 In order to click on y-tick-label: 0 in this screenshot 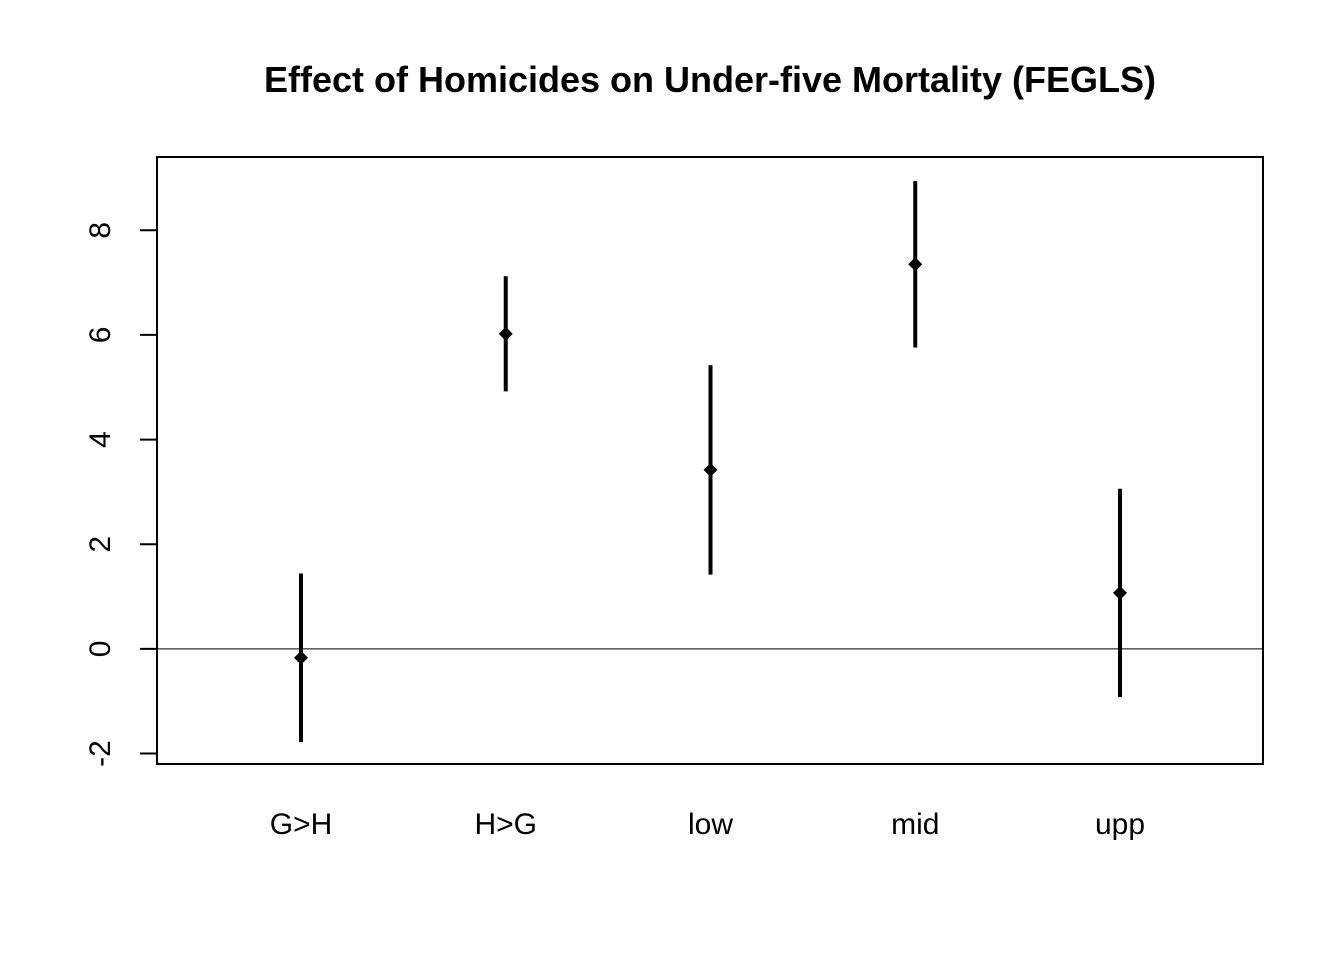, I will do `click(100, 649)`.